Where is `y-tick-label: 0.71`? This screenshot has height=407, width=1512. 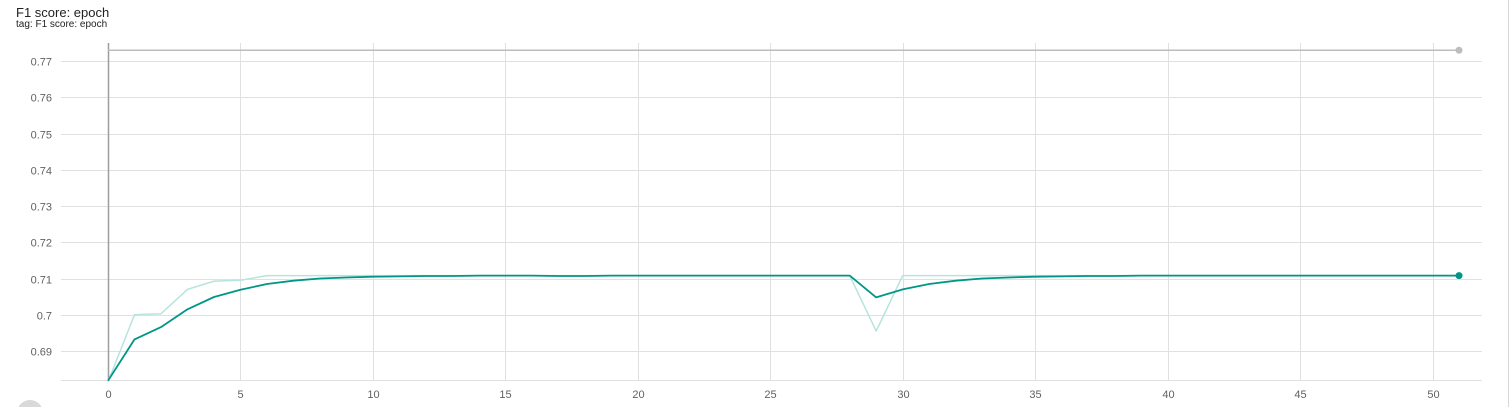 y-tick-label: 0.71 is located at coordinates (41, 281).